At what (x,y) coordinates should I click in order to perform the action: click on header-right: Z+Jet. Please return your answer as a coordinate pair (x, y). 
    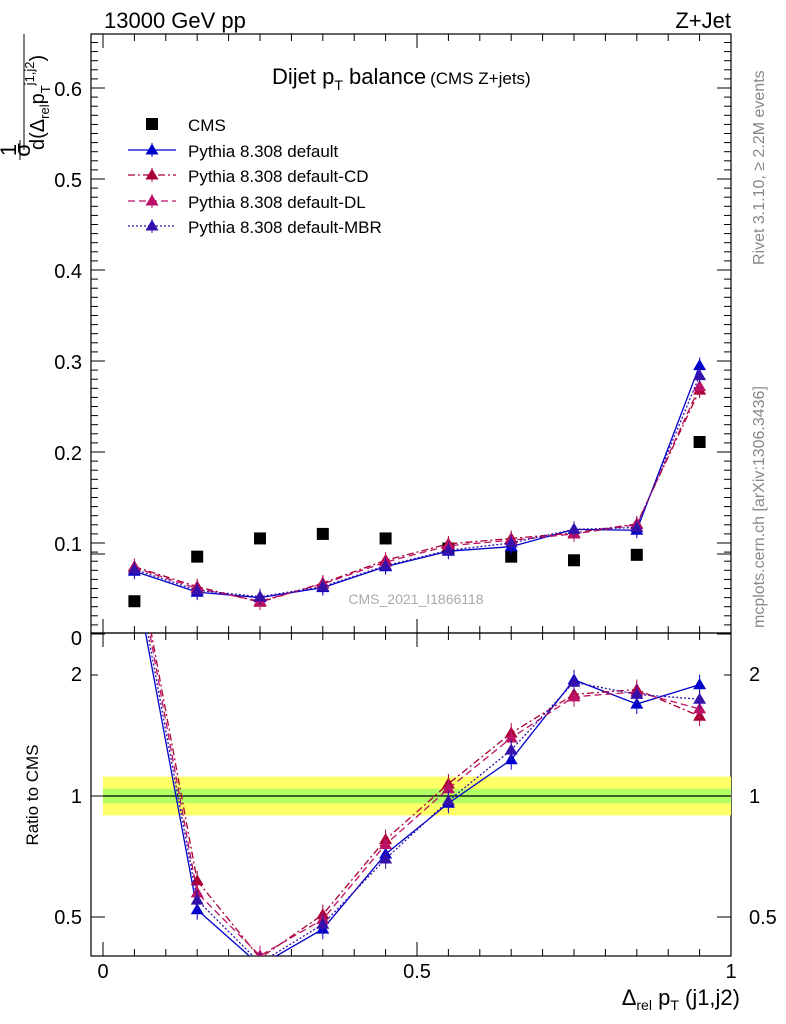
    Looking at the image, I should click on (703, 20).